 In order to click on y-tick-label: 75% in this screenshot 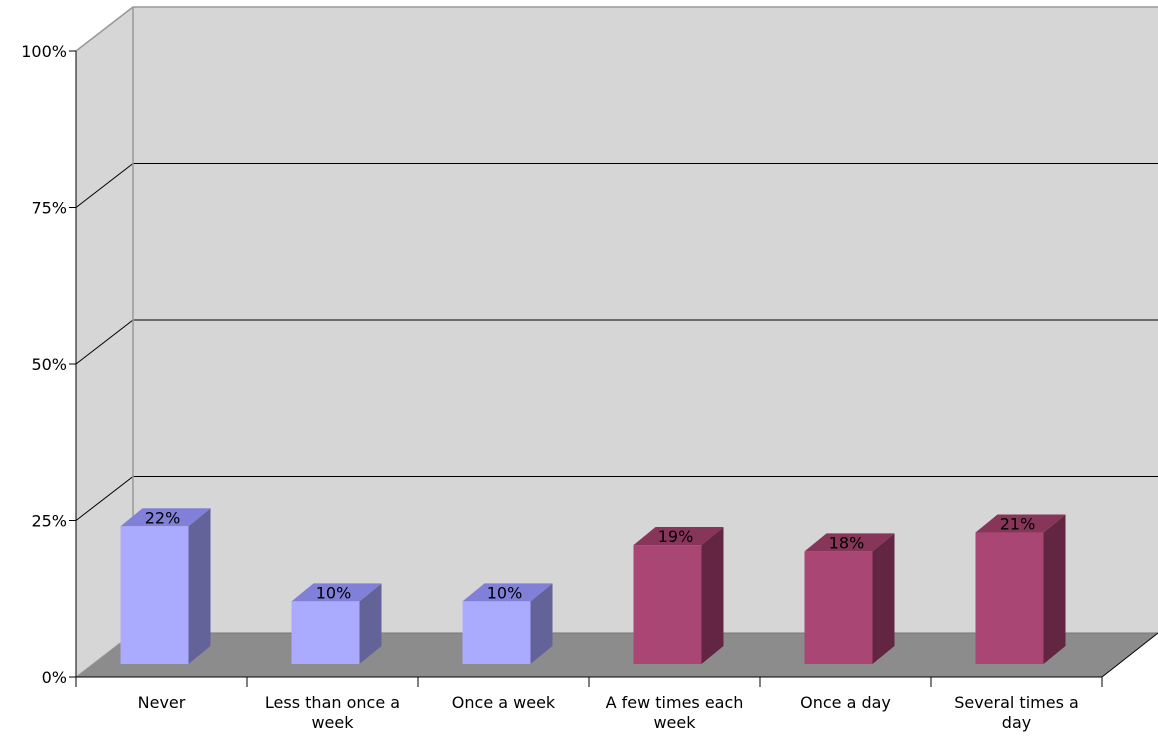, I will do `click(49, 208)`.